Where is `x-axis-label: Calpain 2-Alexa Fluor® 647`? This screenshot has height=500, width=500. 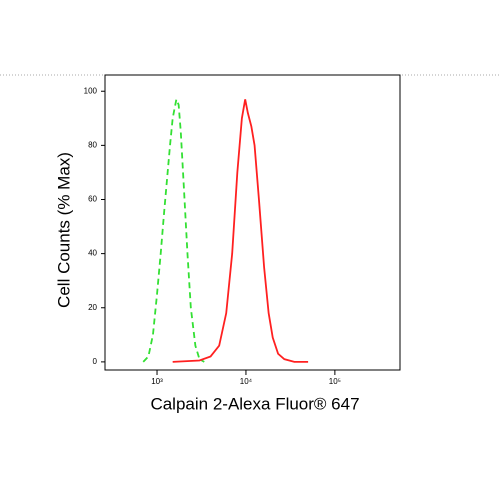
x-axis-label: Calpain 2-Alexa Fluor® 647 is located at coordinates (254, 403).